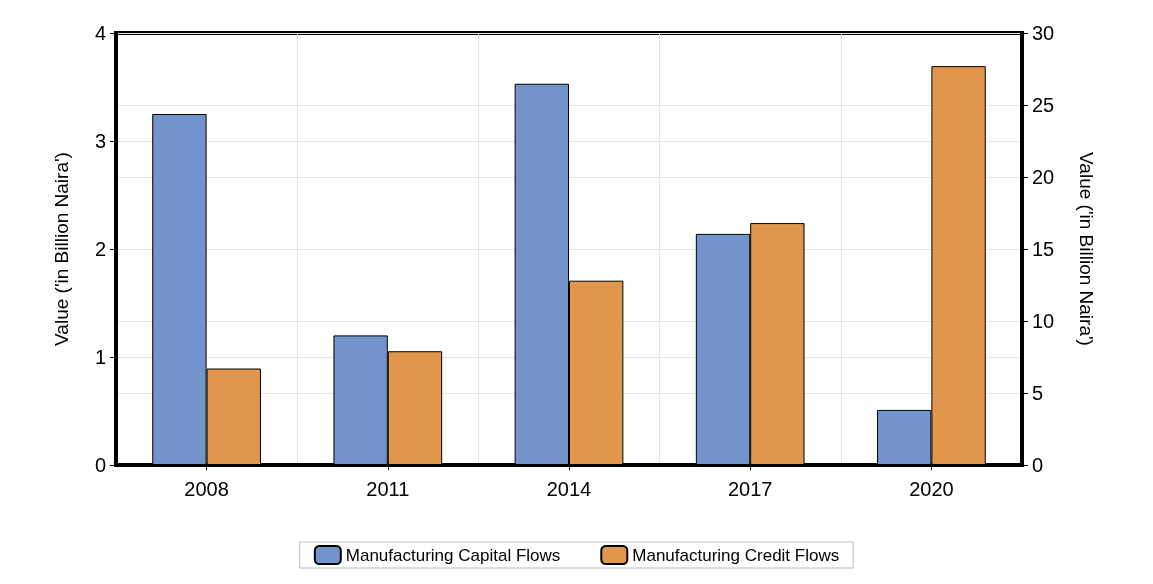  Describe the element at coordinates (61, 249) in the screenshot. I see `y-axis-title: Value ('in Billion Naira')` at that location.